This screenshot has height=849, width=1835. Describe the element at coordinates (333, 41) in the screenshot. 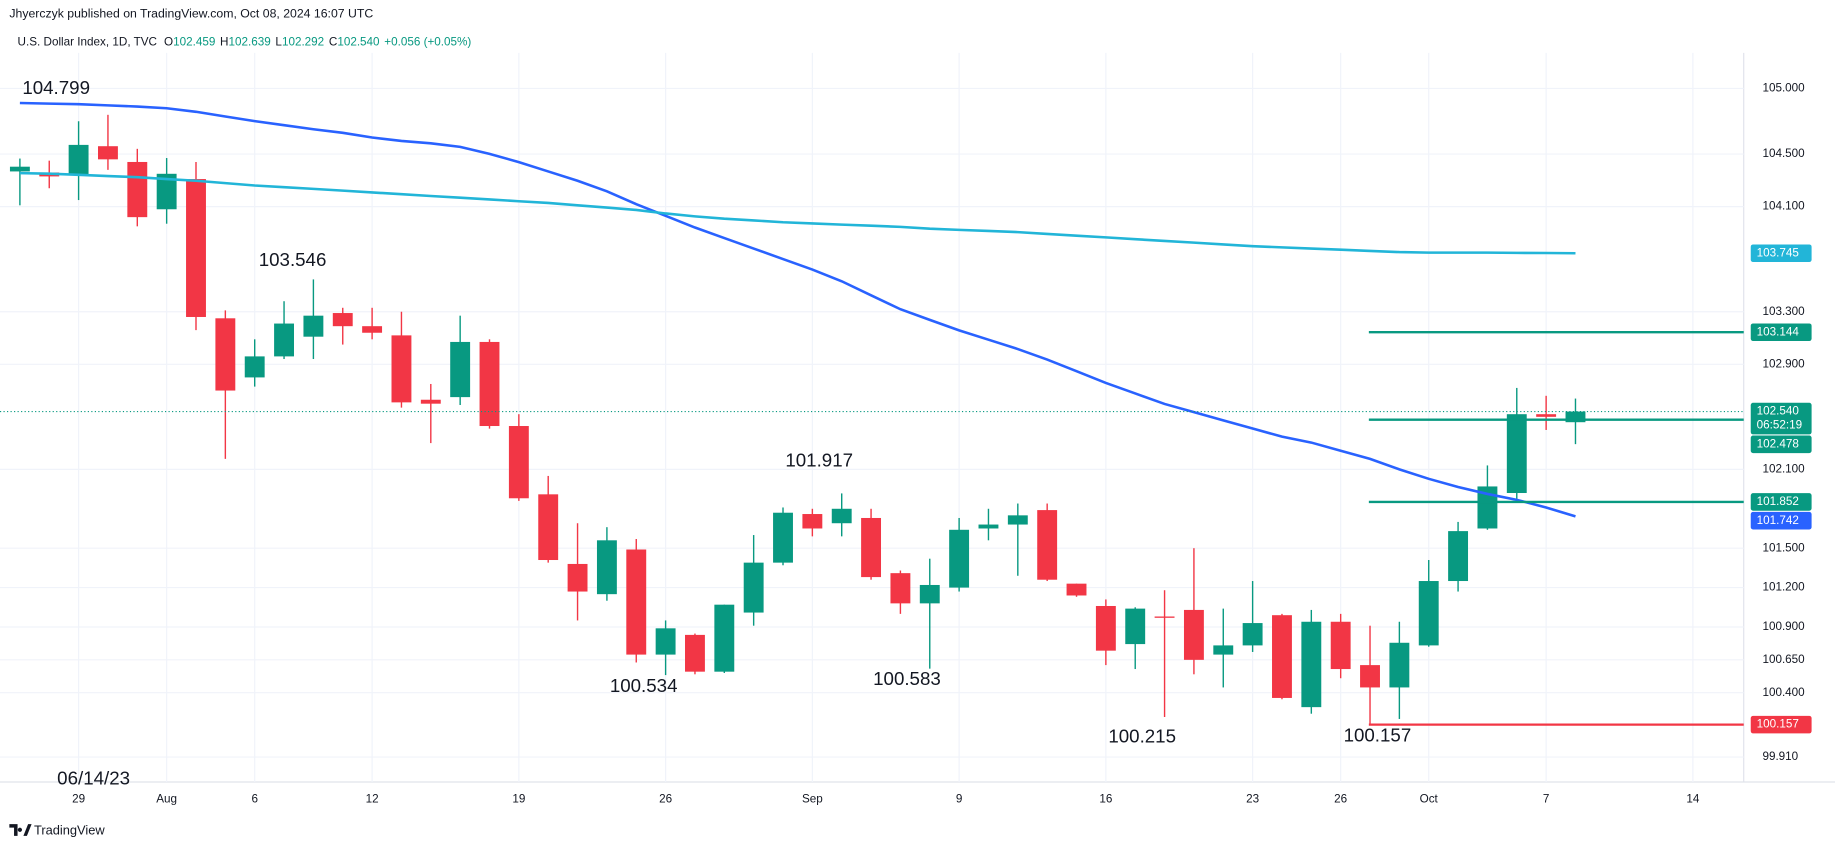

I see `ohlc-key: C` at that location.